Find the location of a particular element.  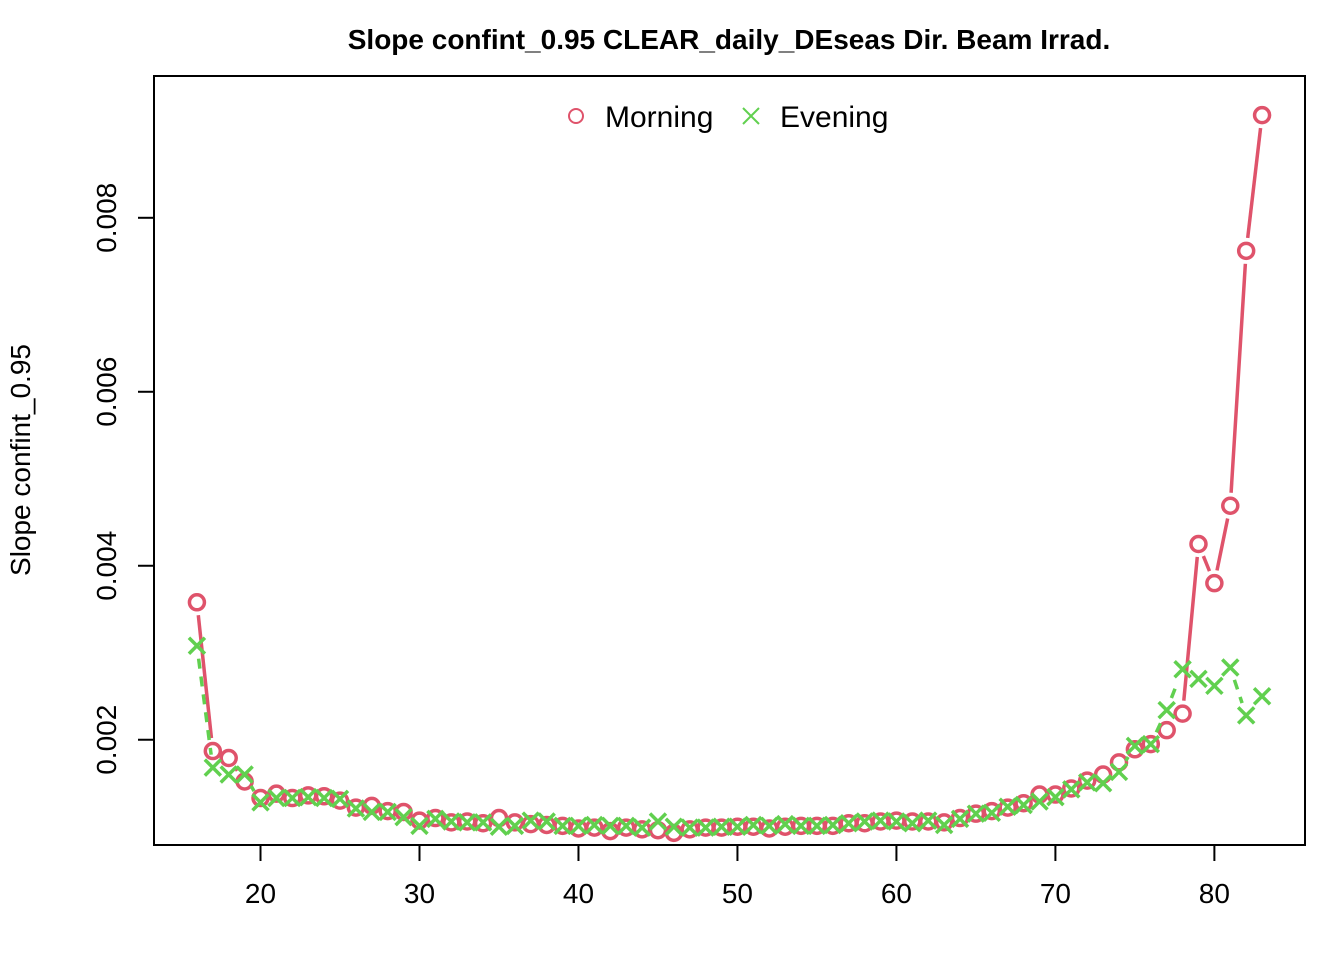

y-tick-label: 0.008 is located at coordinates (106, 218).